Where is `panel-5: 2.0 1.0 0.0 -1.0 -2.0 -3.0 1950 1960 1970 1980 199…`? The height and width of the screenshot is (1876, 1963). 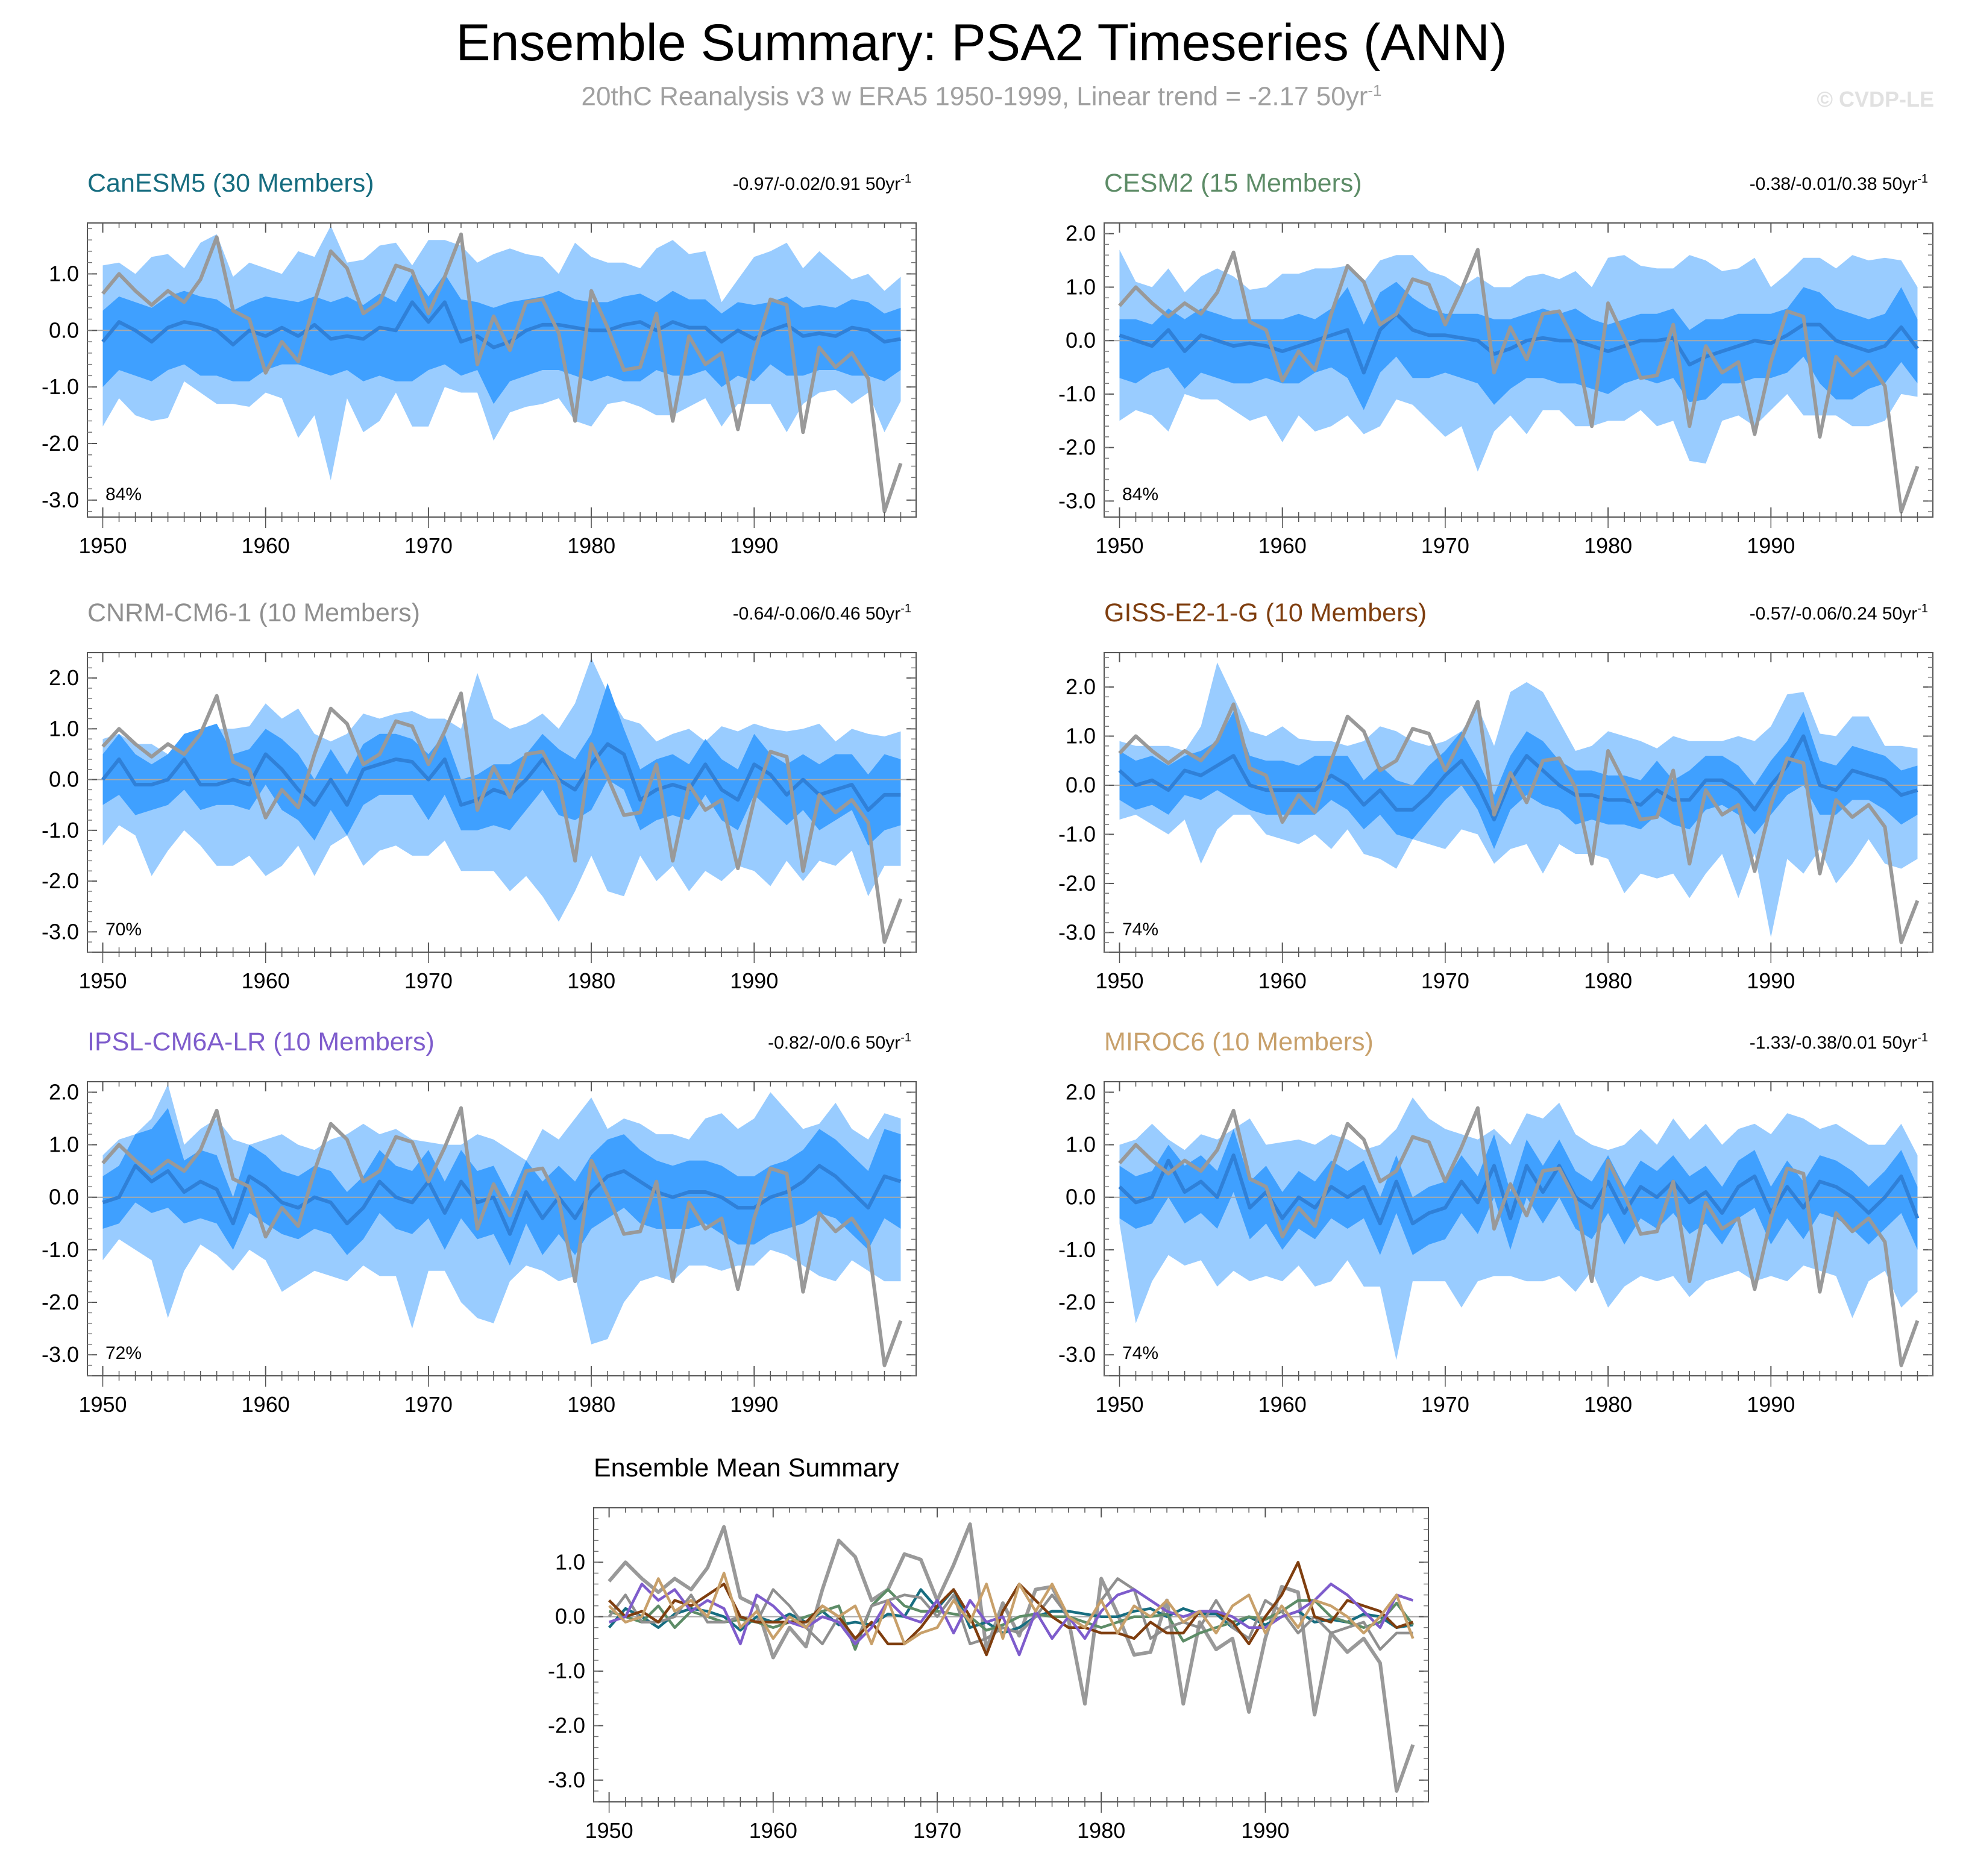
panel-5: 2.0 1.0 0.0 -1.0 -2.0 -3.0 1950 1960 1970 1980 199… is located at coordinates (479, 1222).